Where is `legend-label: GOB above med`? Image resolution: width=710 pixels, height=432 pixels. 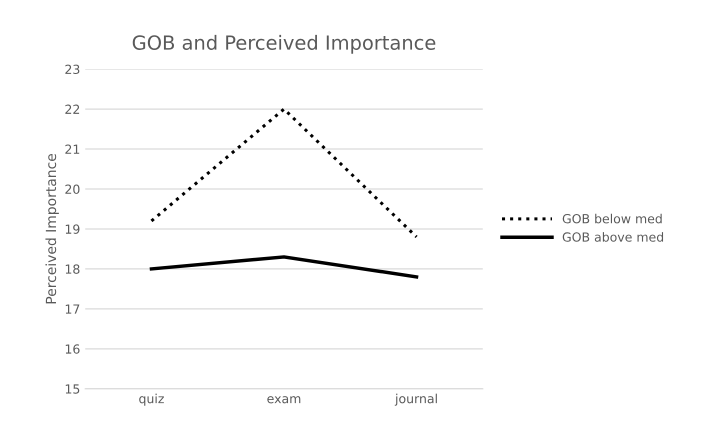 legend-label: GOB above med is located at coordinates (613, 237).